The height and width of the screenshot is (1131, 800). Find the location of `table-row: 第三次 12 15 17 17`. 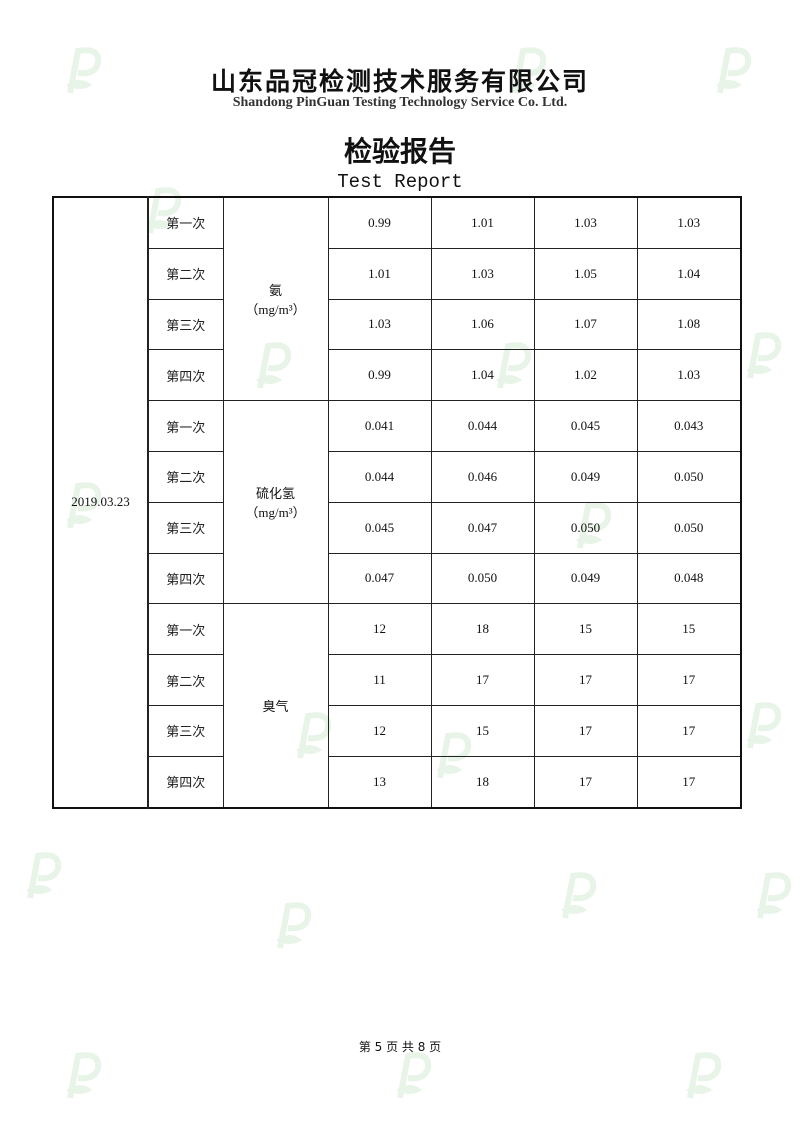

table-row: 第三次 12 15 17 17 is located at coordinates (397, 730).